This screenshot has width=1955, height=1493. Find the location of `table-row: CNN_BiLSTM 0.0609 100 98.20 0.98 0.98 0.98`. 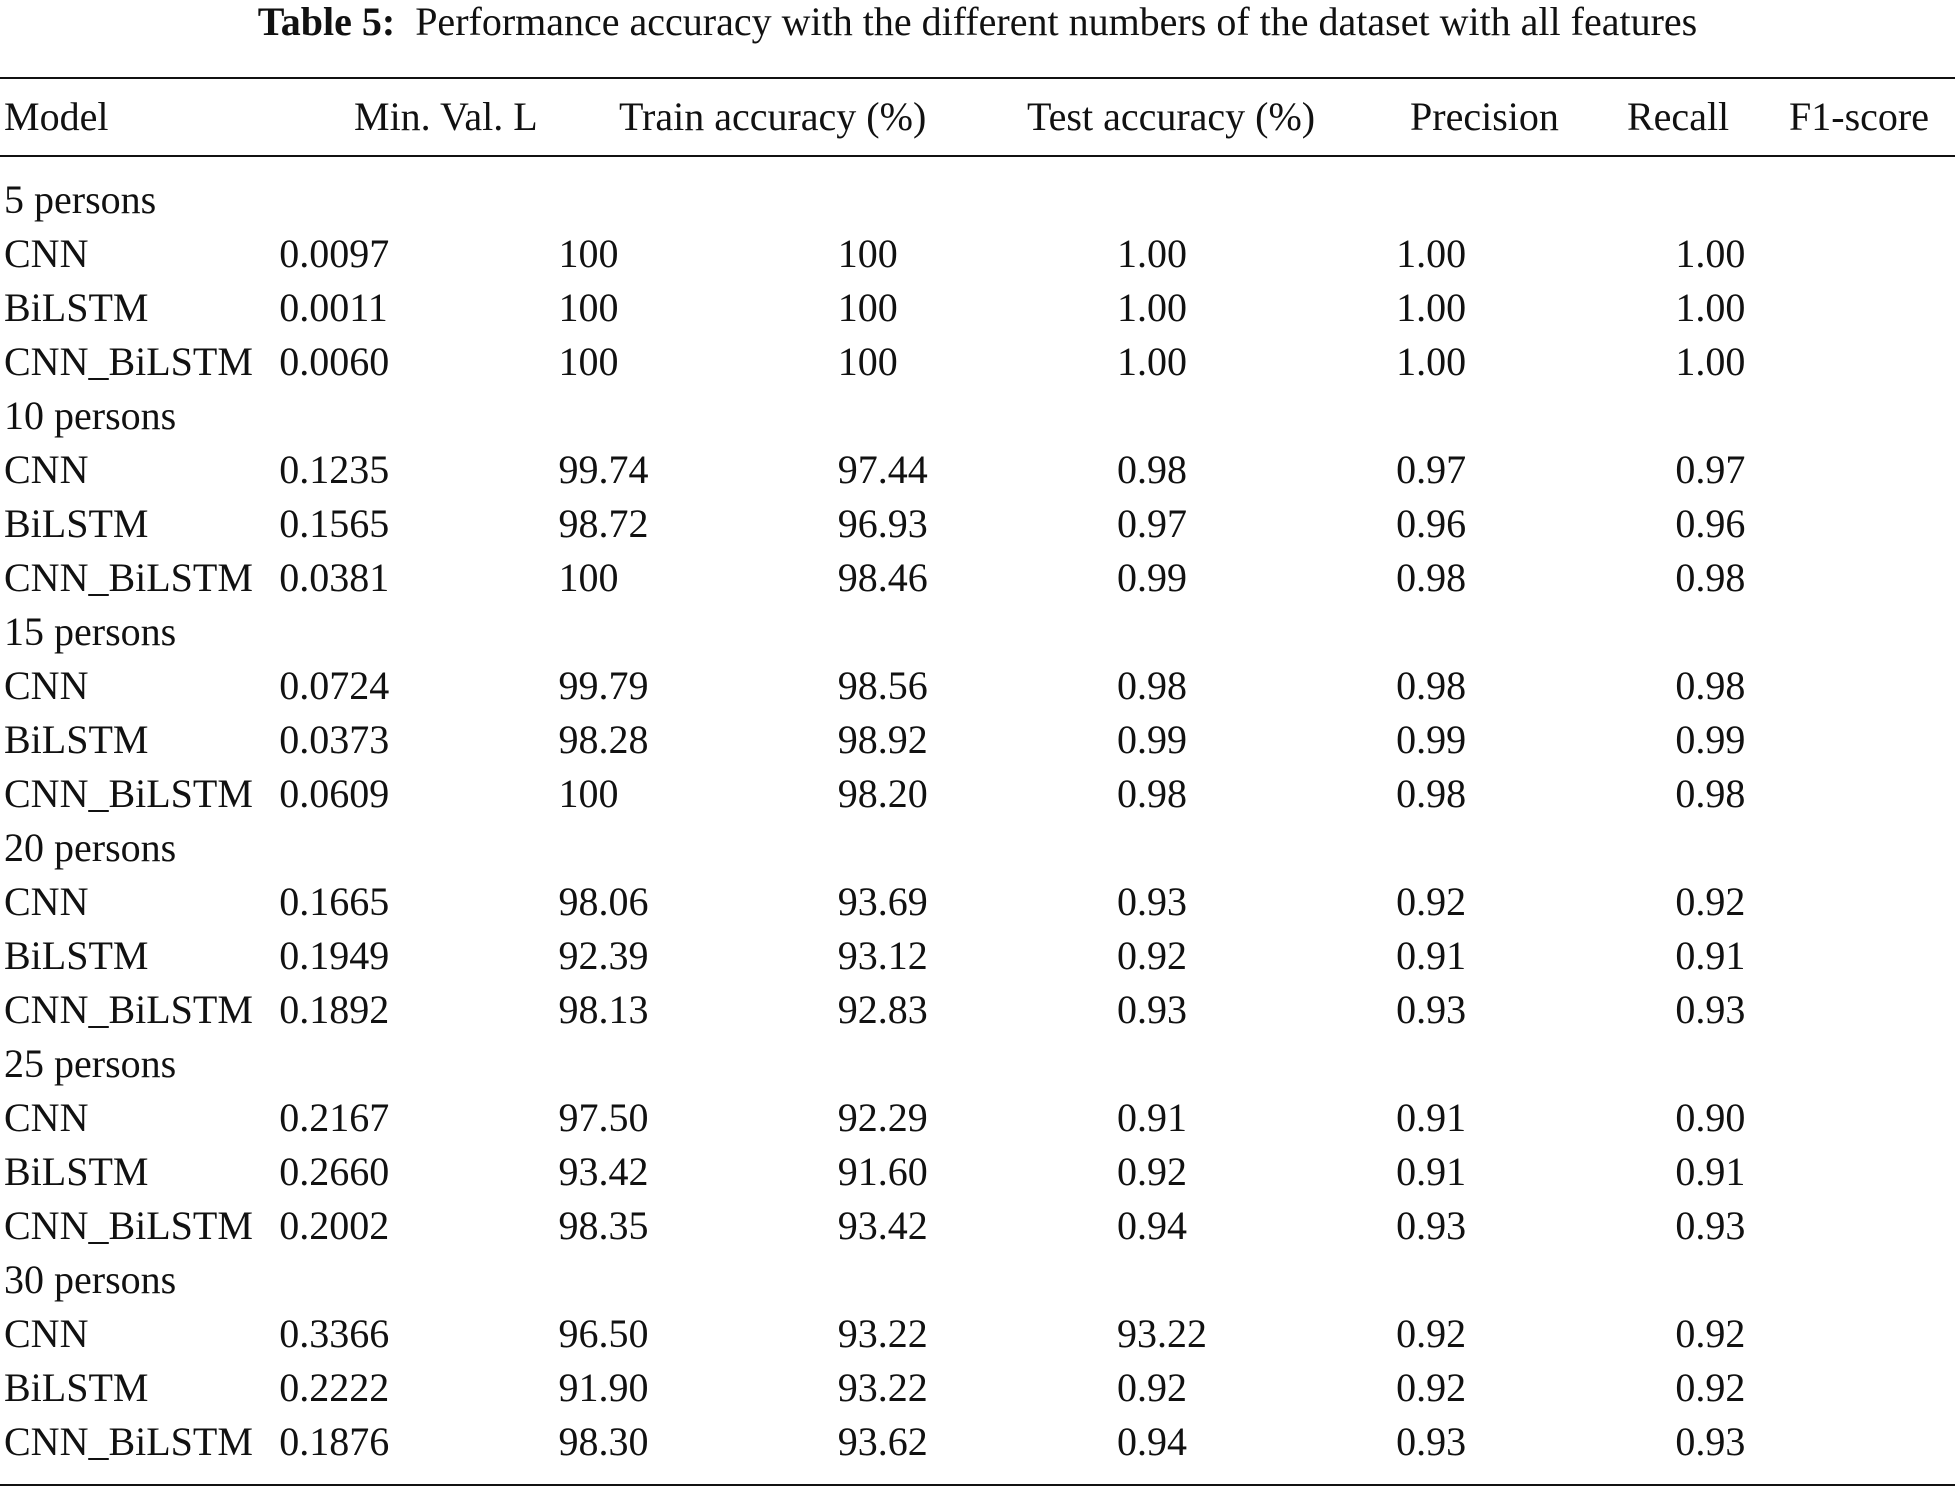

table-row: CNN_BiLSTM 0.0609 100 98.20 0.98 0.98 0.98 is located at coordinates (977, 793).